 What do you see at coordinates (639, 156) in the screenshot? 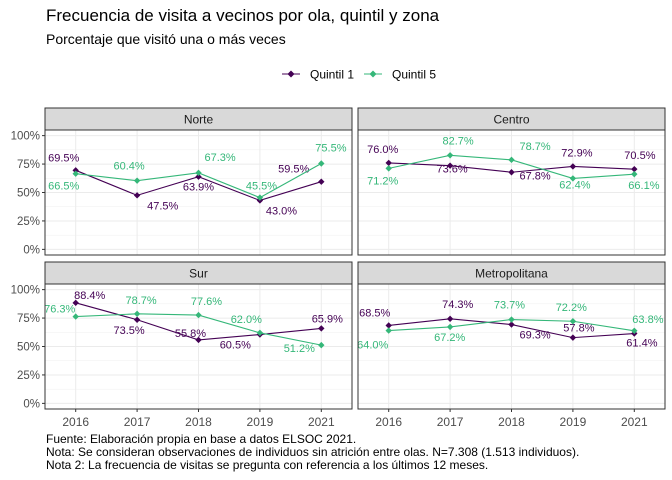
I see `data-label: 70.5%` at bounding box center [639, 156].